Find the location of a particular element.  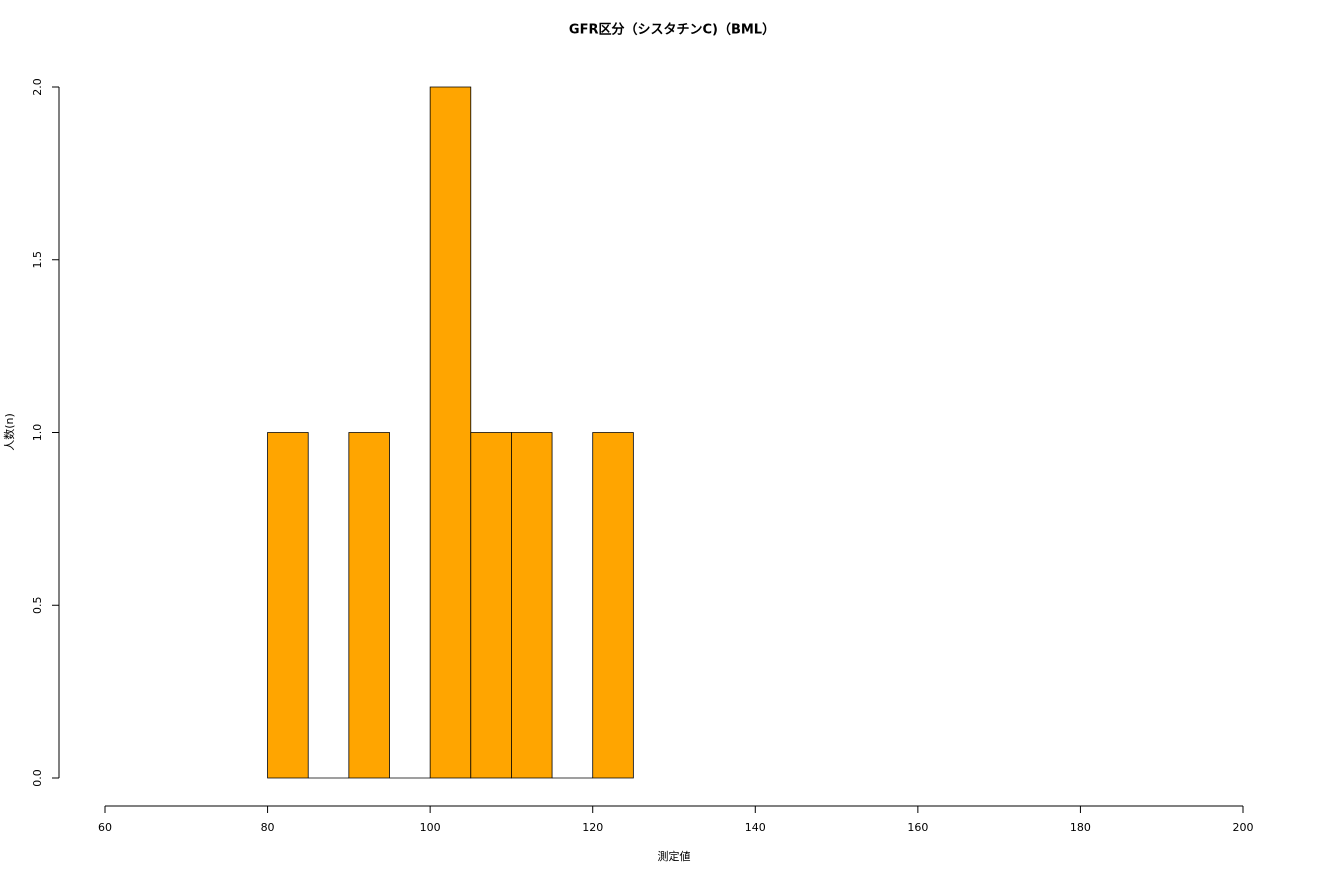

x-tick-label: 120 is located at coordinates (592, 827).